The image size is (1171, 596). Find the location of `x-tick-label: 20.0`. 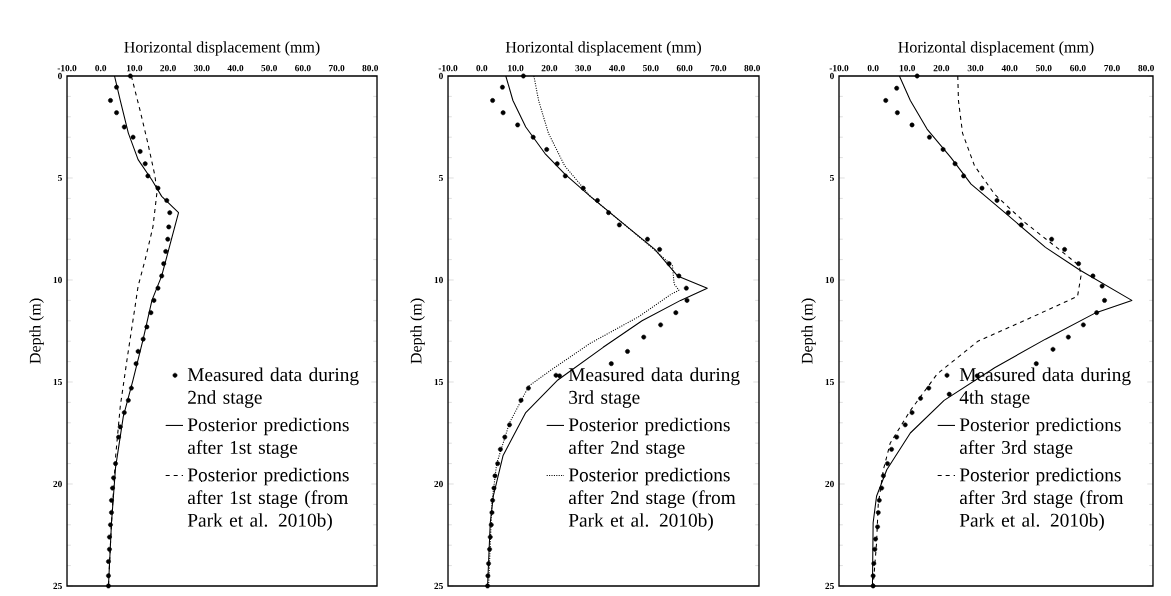

x-tick-label: 20.0 is located at coordinates (168, 68).